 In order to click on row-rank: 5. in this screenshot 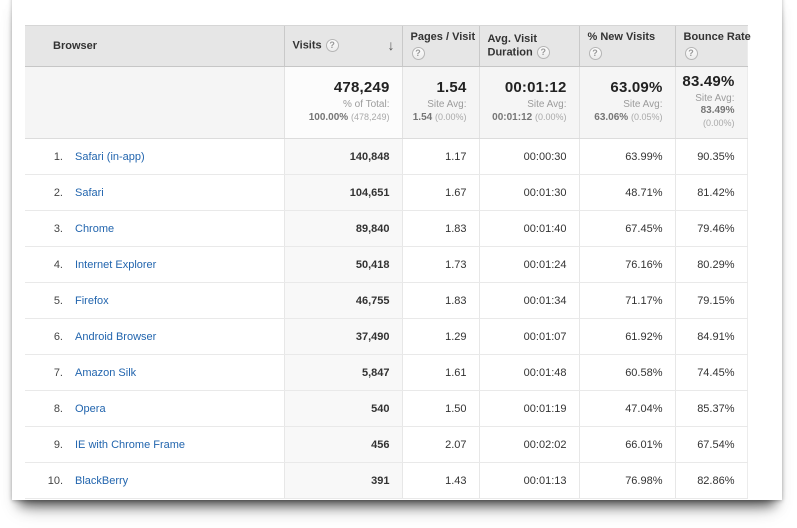, I will do `click(58, 300)`.